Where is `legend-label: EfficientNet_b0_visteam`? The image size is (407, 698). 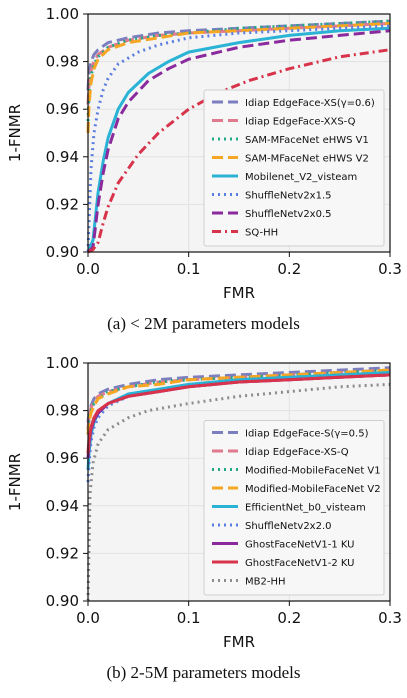
legend-label: EfficientNet_b0_visteam is located at coordinates (305, 508).